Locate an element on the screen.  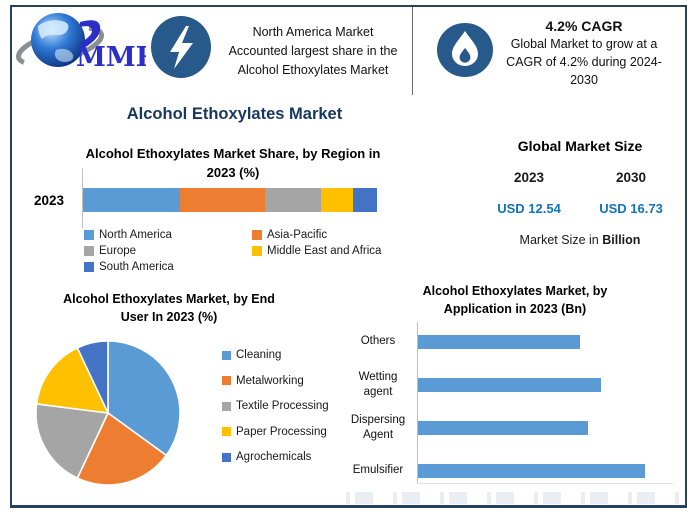
market-size-title: Global Market Size is located at coordinates (580, 146).